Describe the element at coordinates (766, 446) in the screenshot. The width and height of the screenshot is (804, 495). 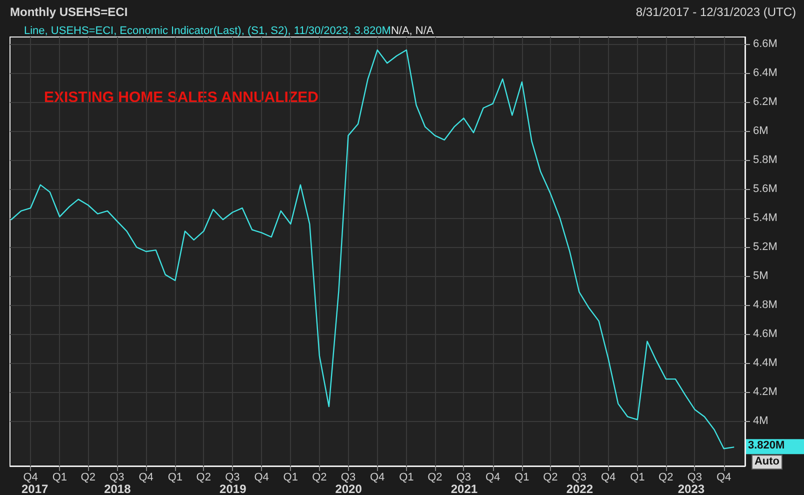
I see `annotation: 3.820M` at that location.